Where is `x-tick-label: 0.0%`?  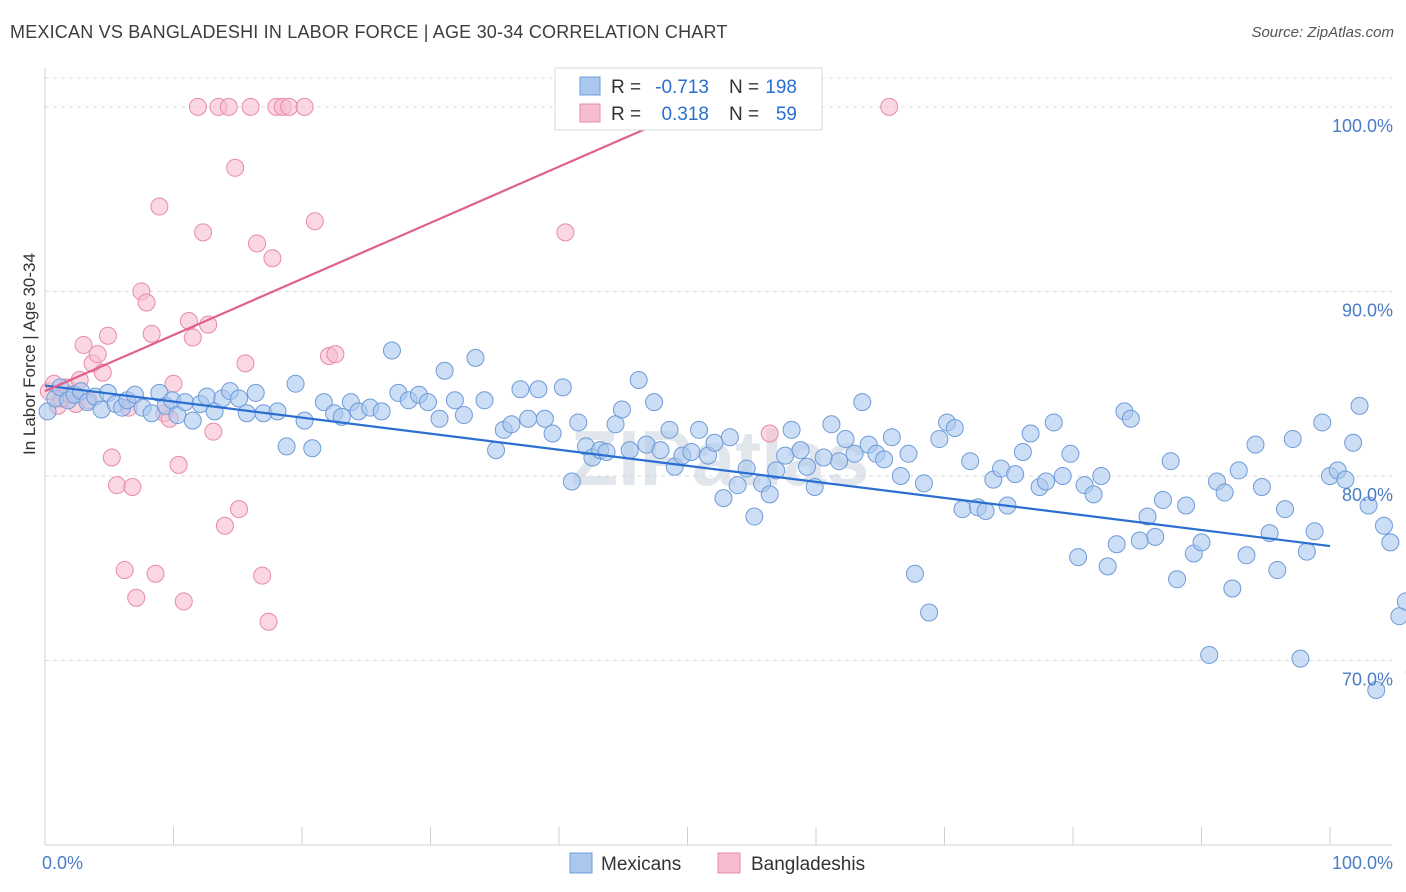 x-tick-label: 0.0% is located at coordinates (62, 863).